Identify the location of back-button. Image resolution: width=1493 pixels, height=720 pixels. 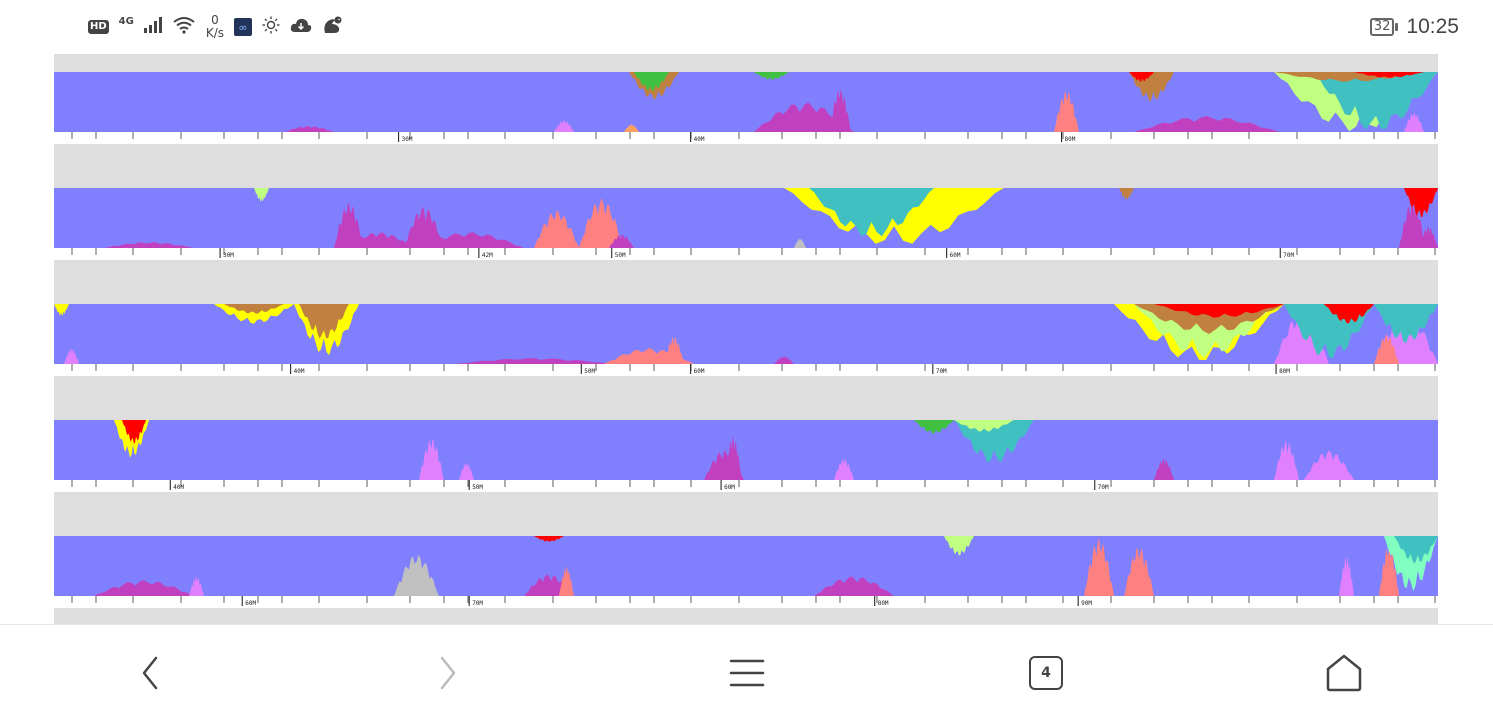
(150, 673).